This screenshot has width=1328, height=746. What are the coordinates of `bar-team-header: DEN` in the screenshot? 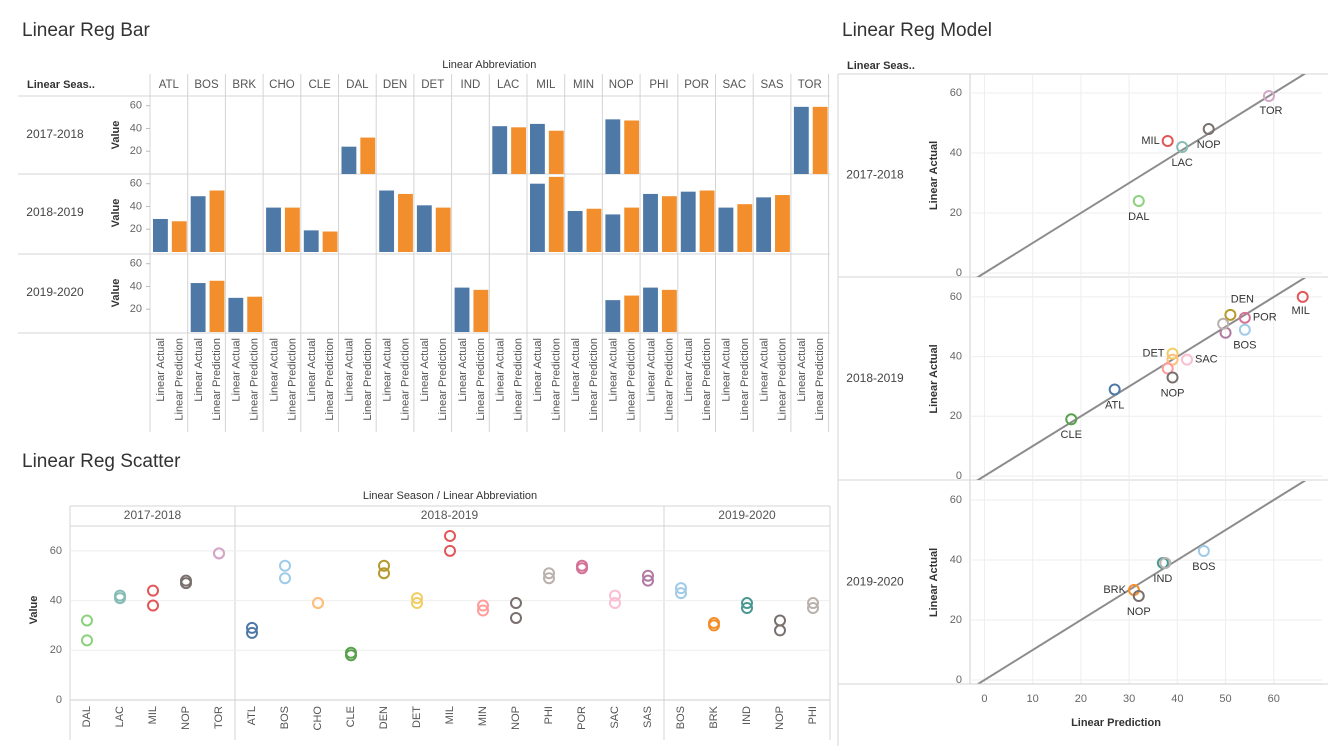 It's located at (395, 85).